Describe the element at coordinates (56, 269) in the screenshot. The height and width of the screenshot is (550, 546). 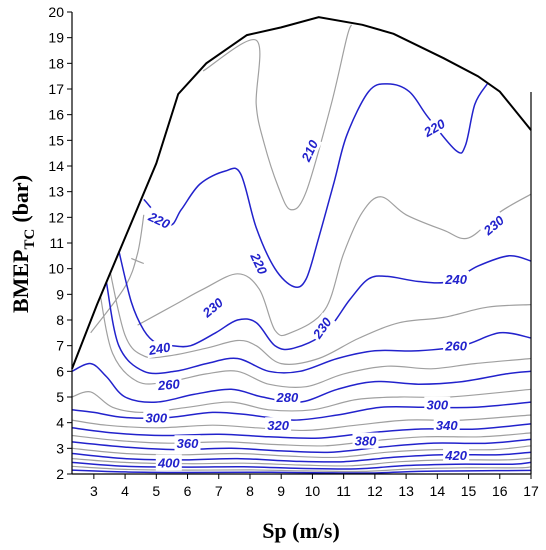
I see `y-tick-label: 10` at that location.